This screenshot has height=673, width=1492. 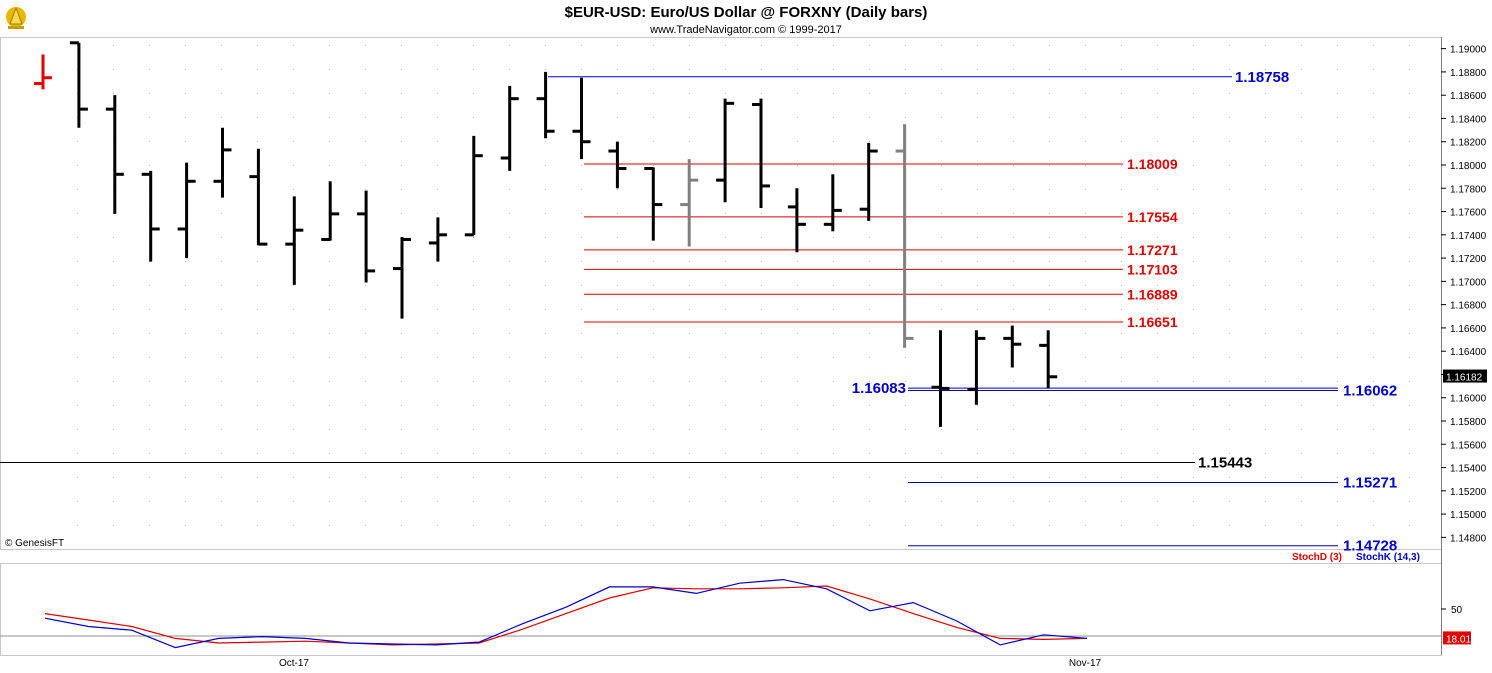 I want to click on price-tick-label: 1.16600, so click(x=1468, y=329).